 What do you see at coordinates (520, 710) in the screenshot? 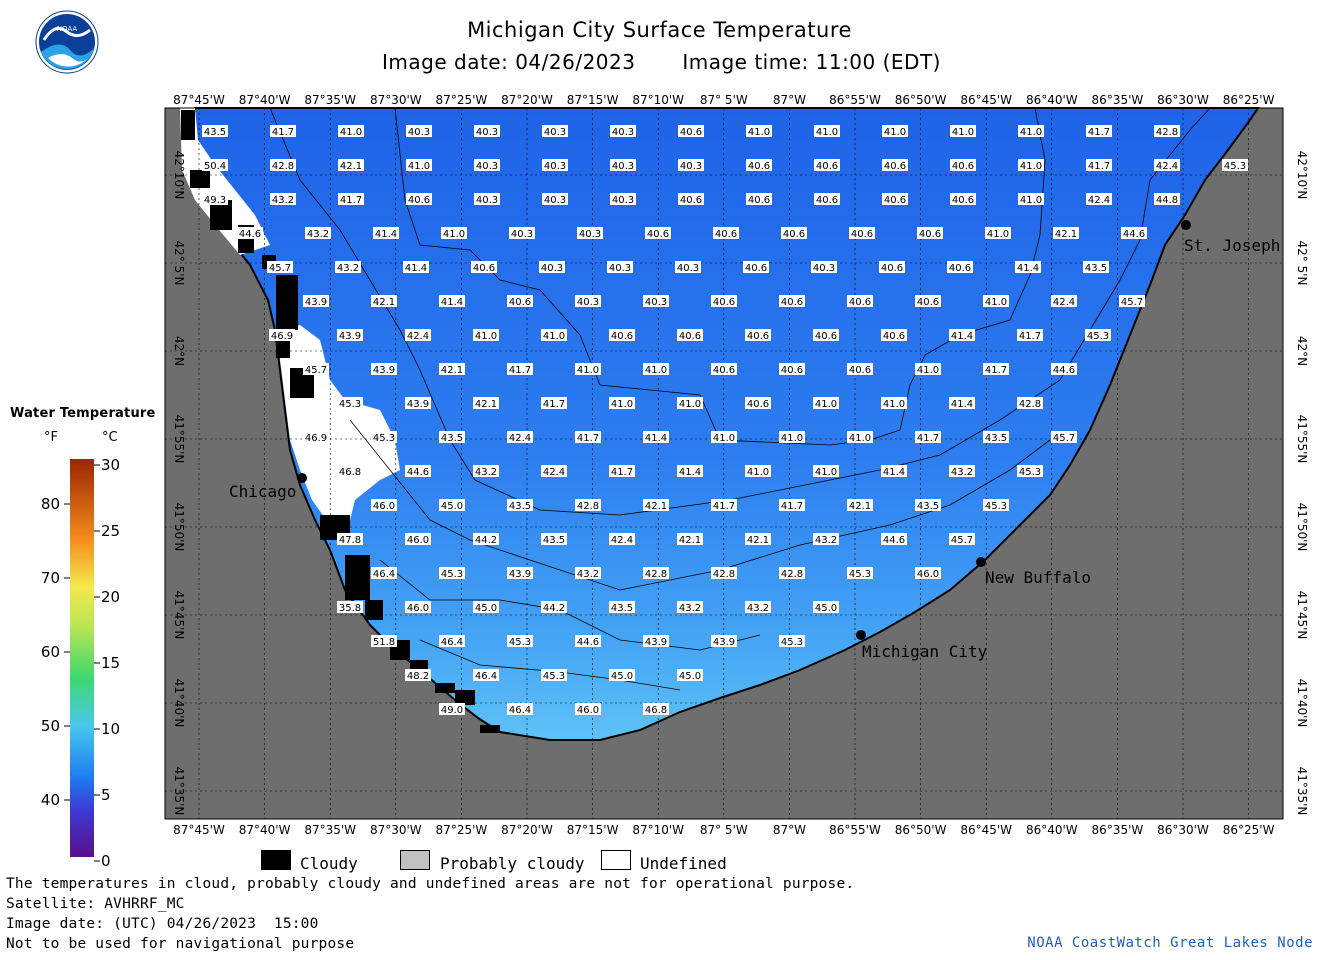
I see `svg-text: 46.4` at bounding box center [520, 710].